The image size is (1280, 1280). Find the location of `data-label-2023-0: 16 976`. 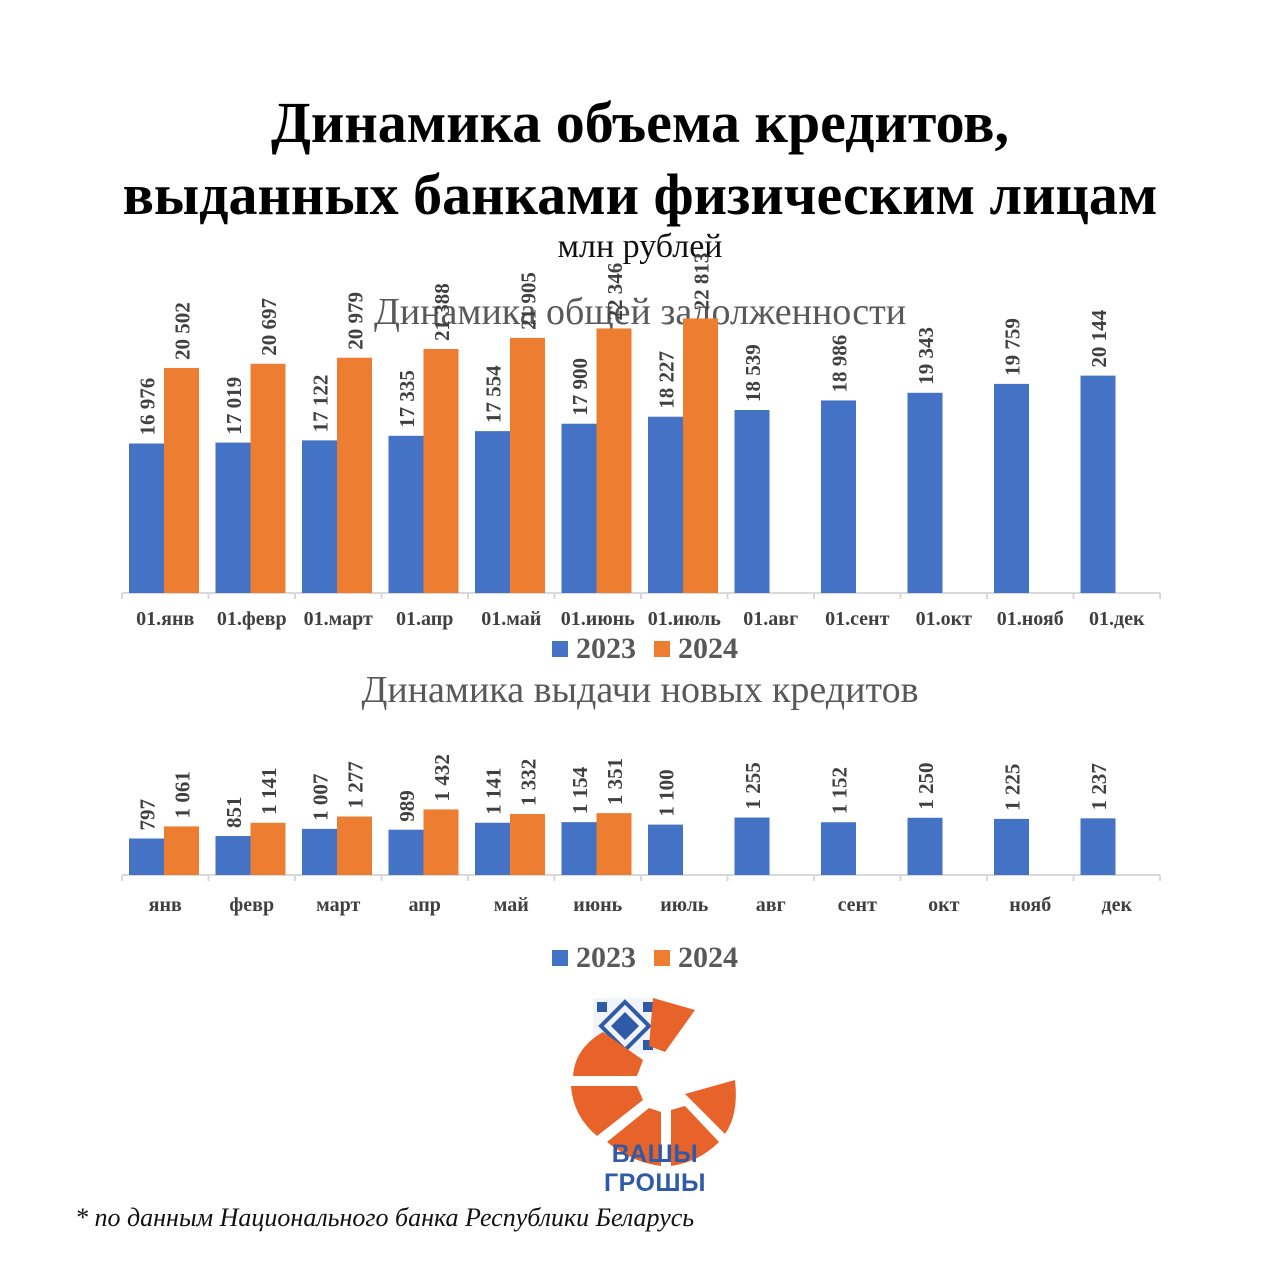

data-label-2023-0: 16 976 is located at coordinates (148, 407).